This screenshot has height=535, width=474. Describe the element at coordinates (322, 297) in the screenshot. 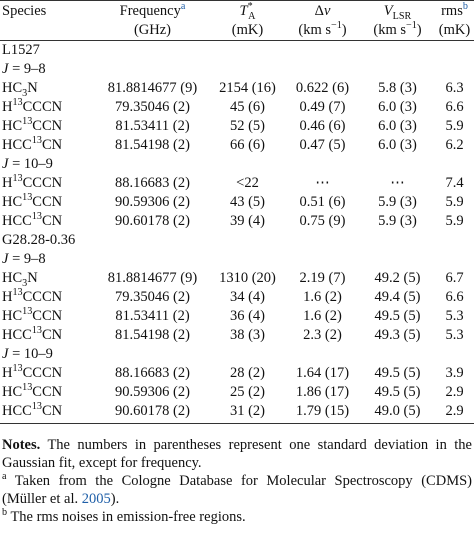

I see `cell: 1.6 (2)` at that location.